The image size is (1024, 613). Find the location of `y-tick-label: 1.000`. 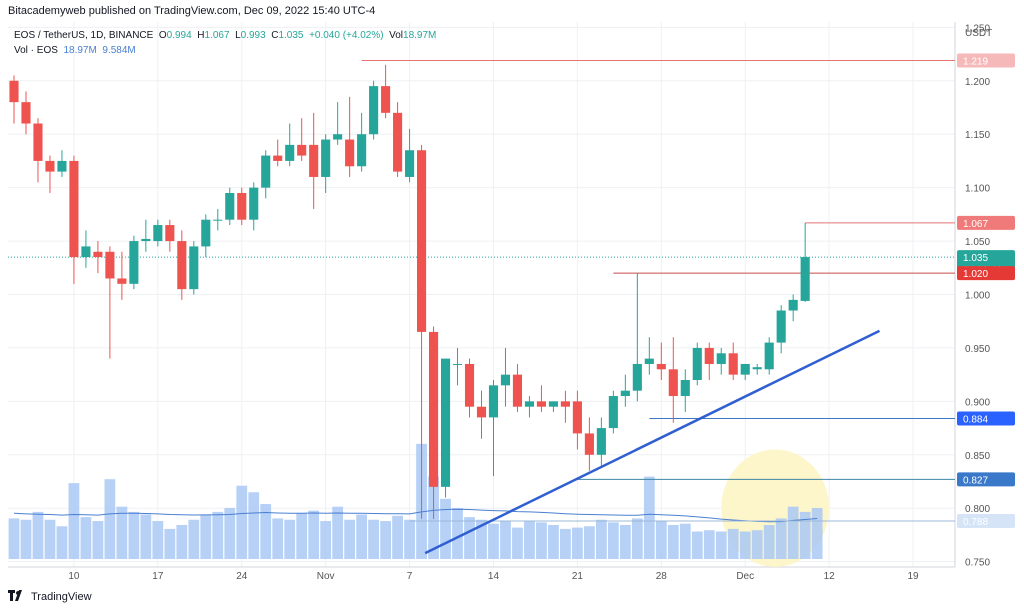

y-tick-label: 1.000 is located at coordinates (977, 296).